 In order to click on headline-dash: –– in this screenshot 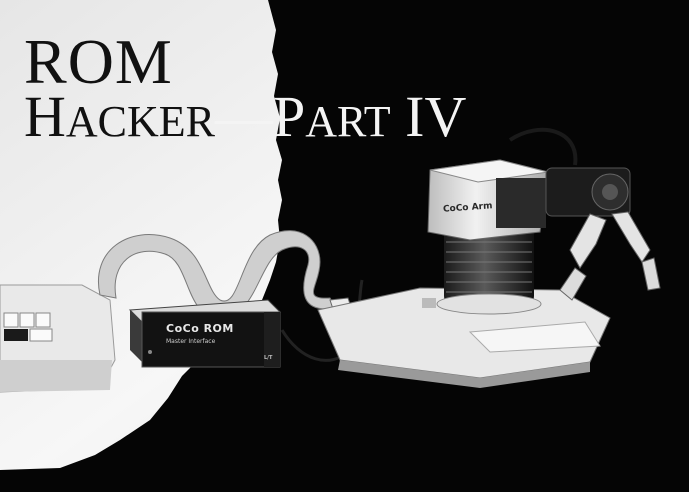, I will do `click(244, 116)`.